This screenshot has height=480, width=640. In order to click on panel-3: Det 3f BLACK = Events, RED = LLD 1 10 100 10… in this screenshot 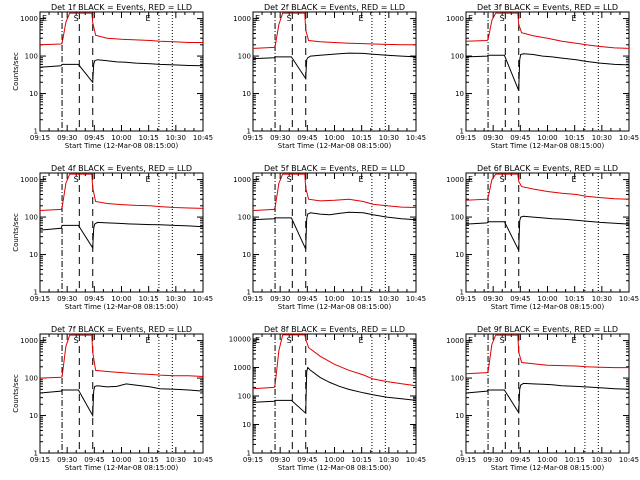, I will do `click(542, 76)`.